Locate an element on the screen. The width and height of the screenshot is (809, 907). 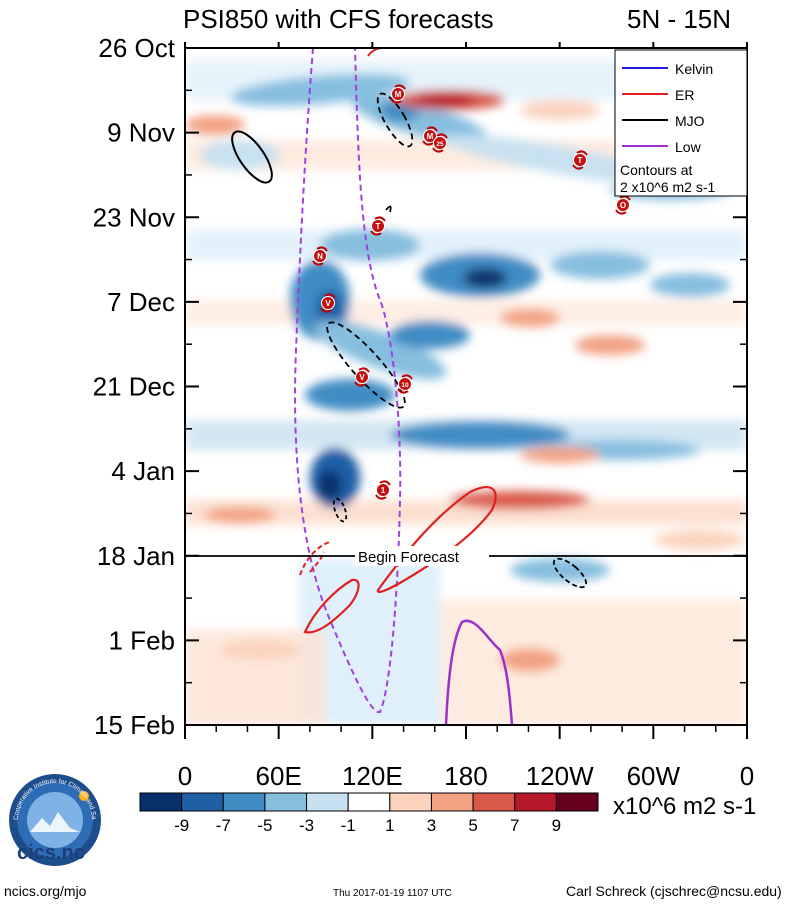
colorbar-units: x10^6 m2 s-1 is located at coordinates (685, 806).